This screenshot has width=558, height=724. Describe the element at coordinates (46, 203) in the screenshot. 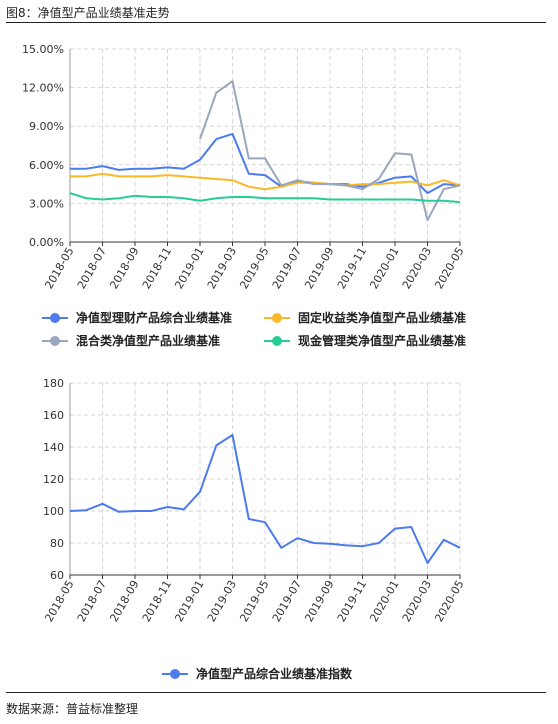

I see `y-tick-label: 3.00%` at that location.